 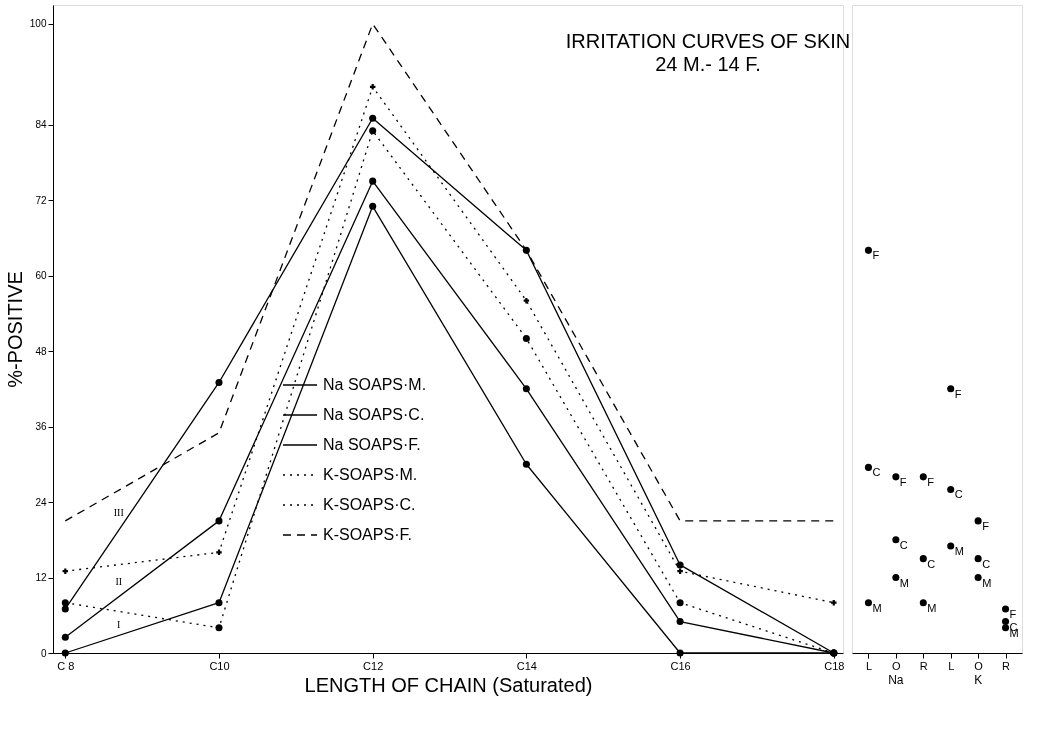 I want to click on legend-label: K-SOAPS·C., so click(x=369, y=504).